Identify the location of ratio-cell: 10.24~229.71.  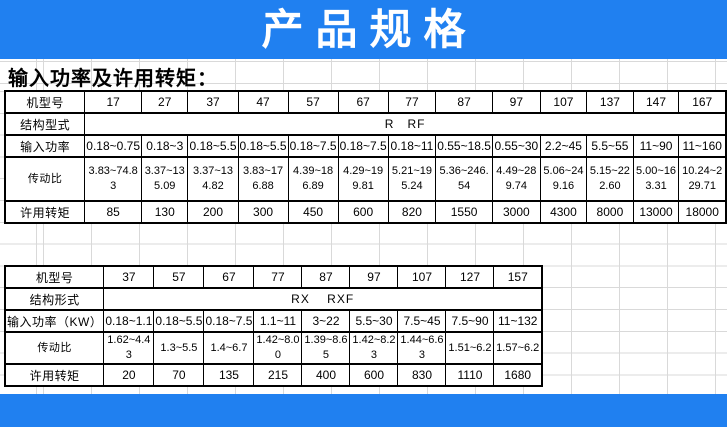
(702, 179).